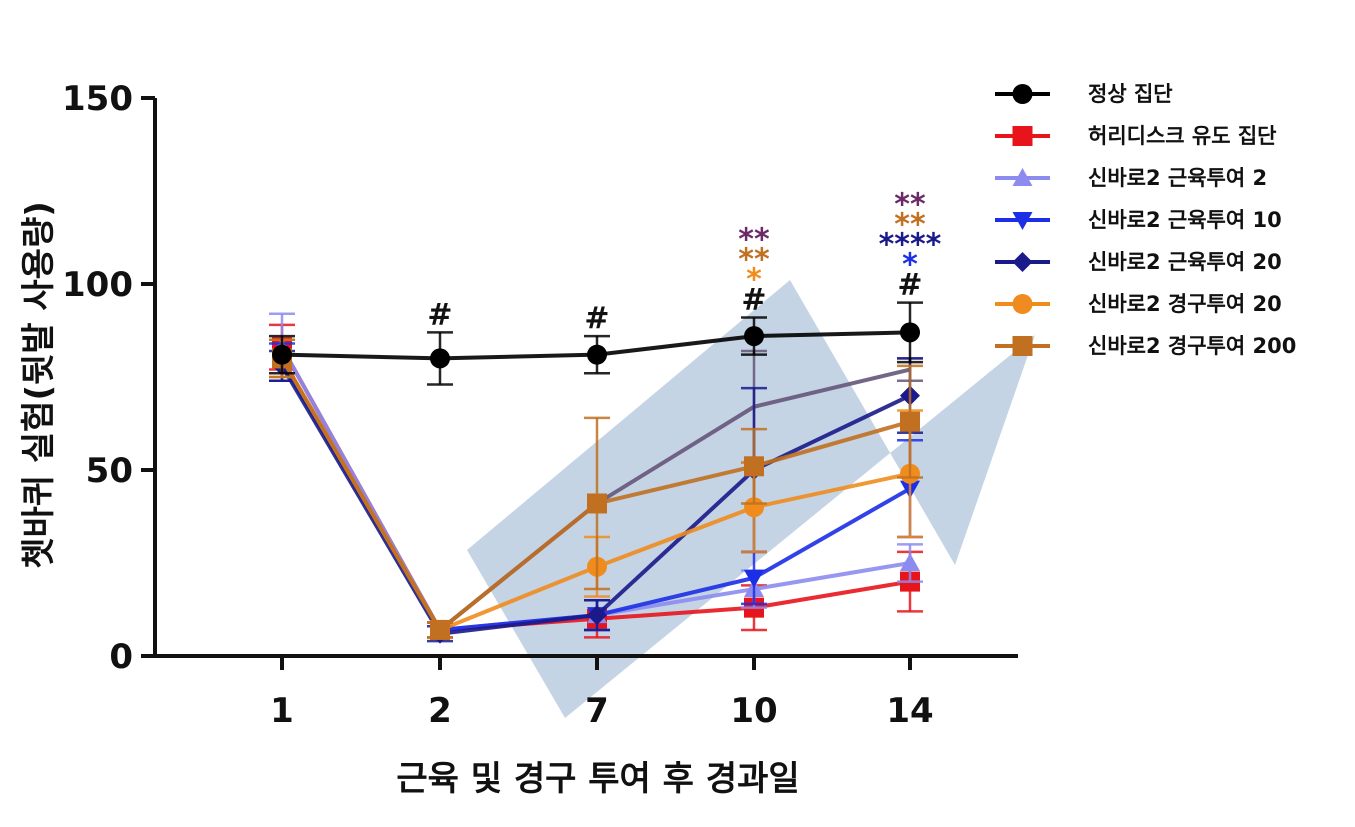  I want to click on legend-item-6: 신바로2 경구투여 200, so click(1145, 346).